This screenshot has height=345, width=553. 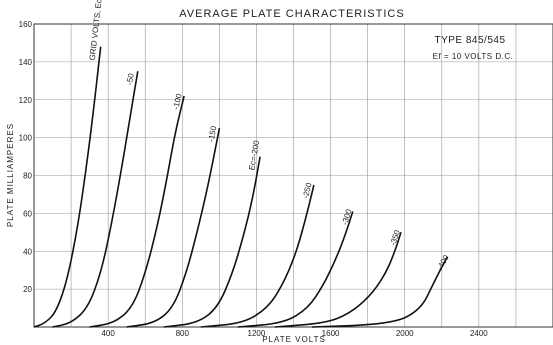 I want to click on x-tick-labels: 400 800 1200 1600 2000 2400, so click(x=294, y=333).